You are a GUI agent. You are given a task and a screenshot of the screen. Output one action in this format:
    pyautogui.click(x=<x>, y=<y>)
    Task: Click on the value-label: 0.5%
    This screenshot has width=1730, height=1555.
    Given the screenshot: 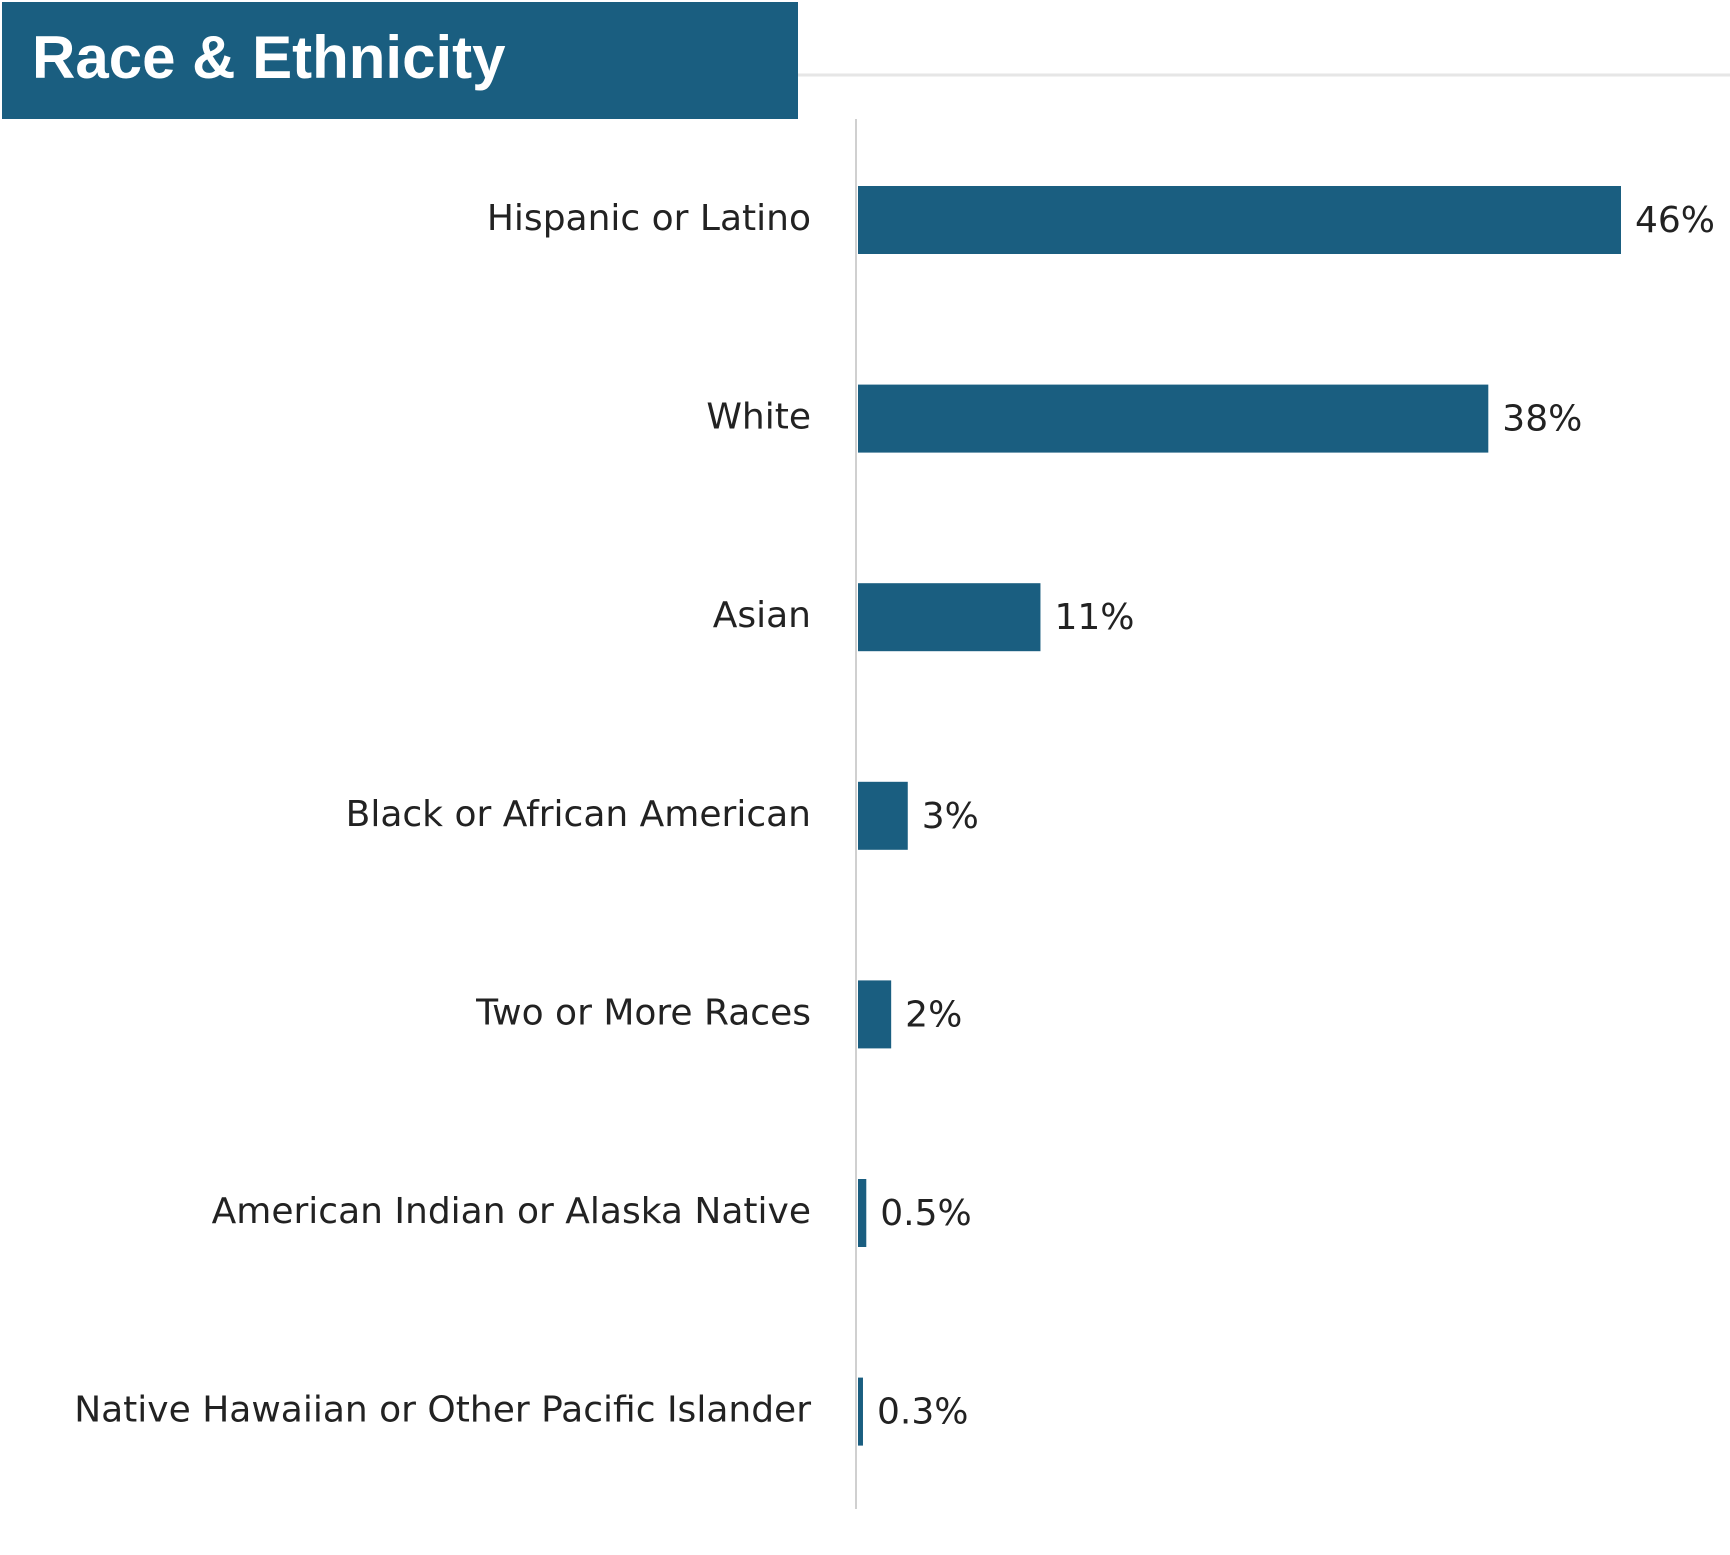 What is the action you would take?
    pyautogui.click(x=925, y=1213)
    